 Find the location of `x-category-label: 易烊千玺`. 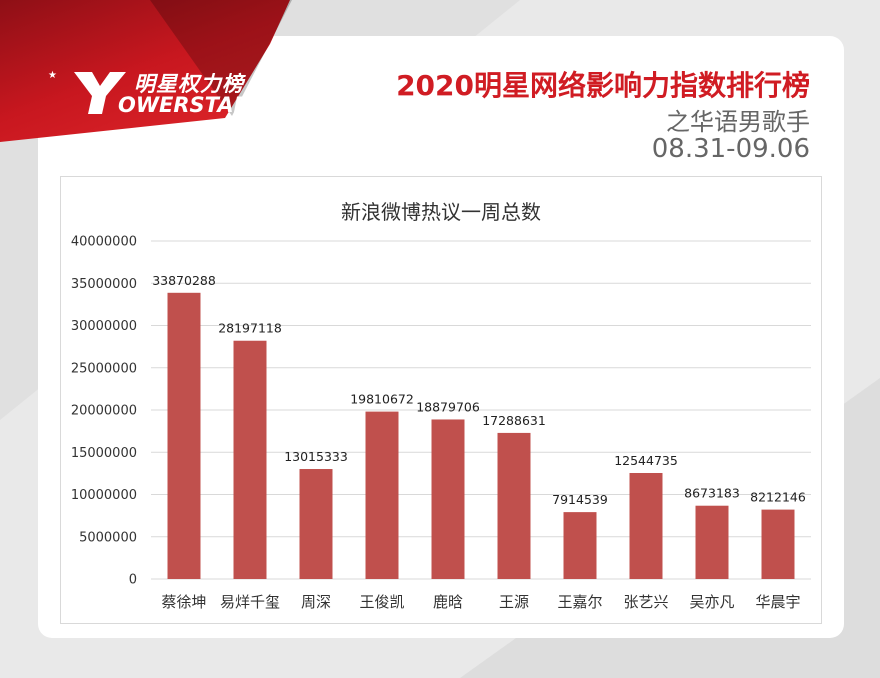

x-category-label: 易烊千玺 is located at coordinates (250, 602).